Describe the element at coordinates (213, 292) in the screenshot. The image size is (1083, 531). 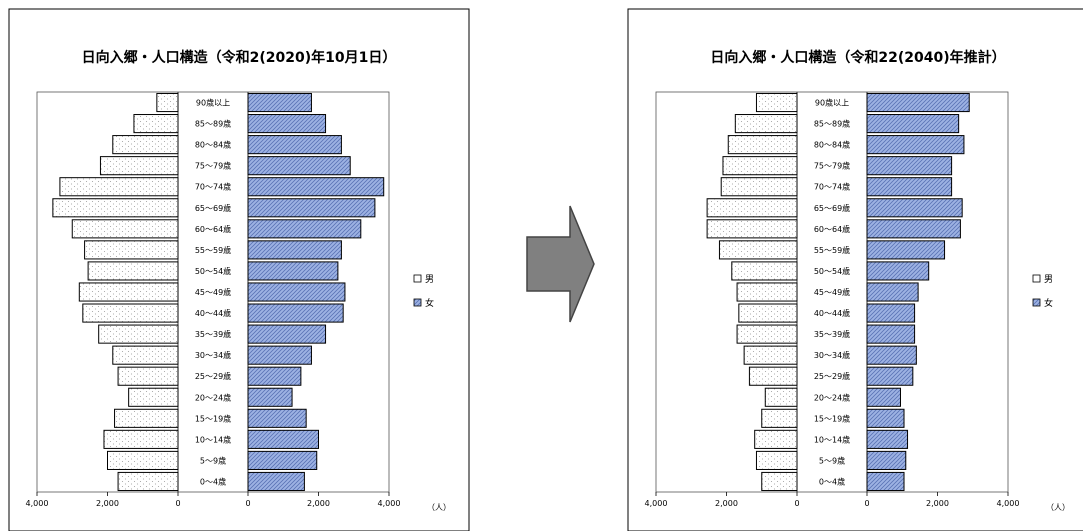
I see `age-category-label: 45～49歳` at that location.